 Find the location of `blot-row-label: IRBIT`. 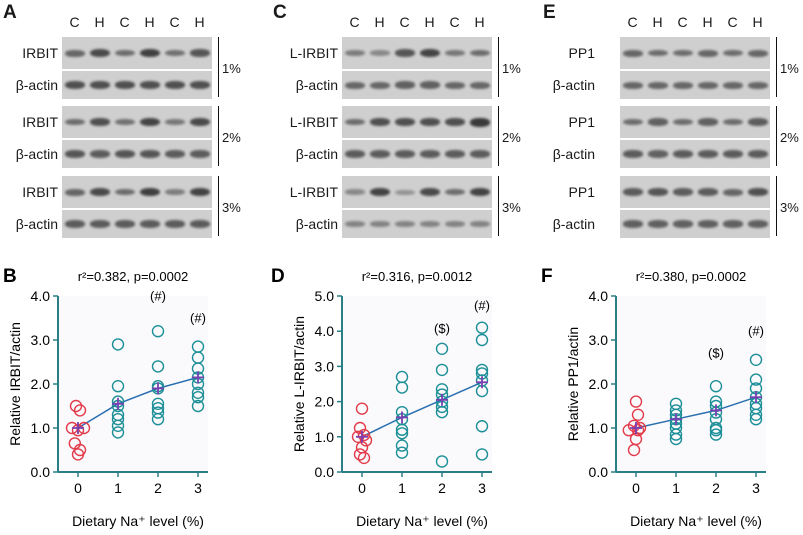

blot-row-label: IRBIT is located at coordinates (40, 53).